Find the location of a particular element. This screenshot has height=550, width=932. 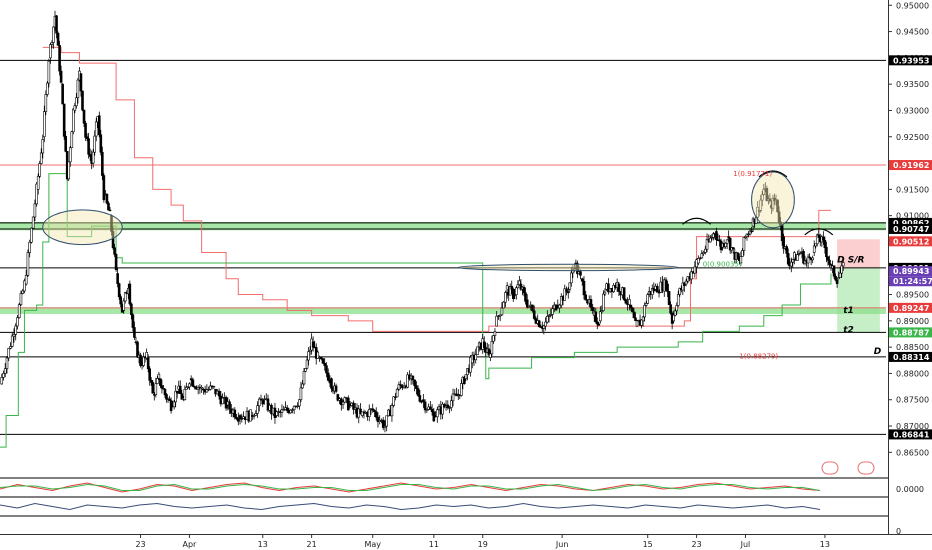

chart-annotation: 0(0.90035) is located at coordinates (722, 265).